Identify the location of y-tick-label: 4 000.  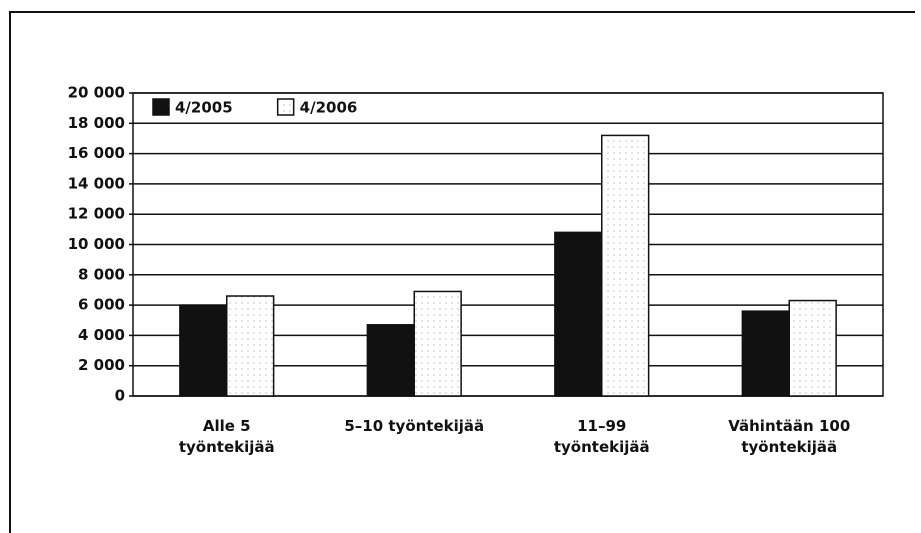
(101, 335).